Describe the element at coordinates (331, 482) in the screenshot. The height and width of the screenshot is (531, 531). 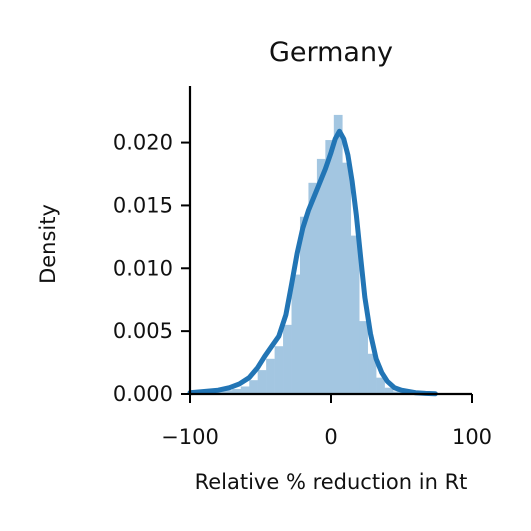
I see `x-axis-label: Relative % reduction in Rt` at that location.